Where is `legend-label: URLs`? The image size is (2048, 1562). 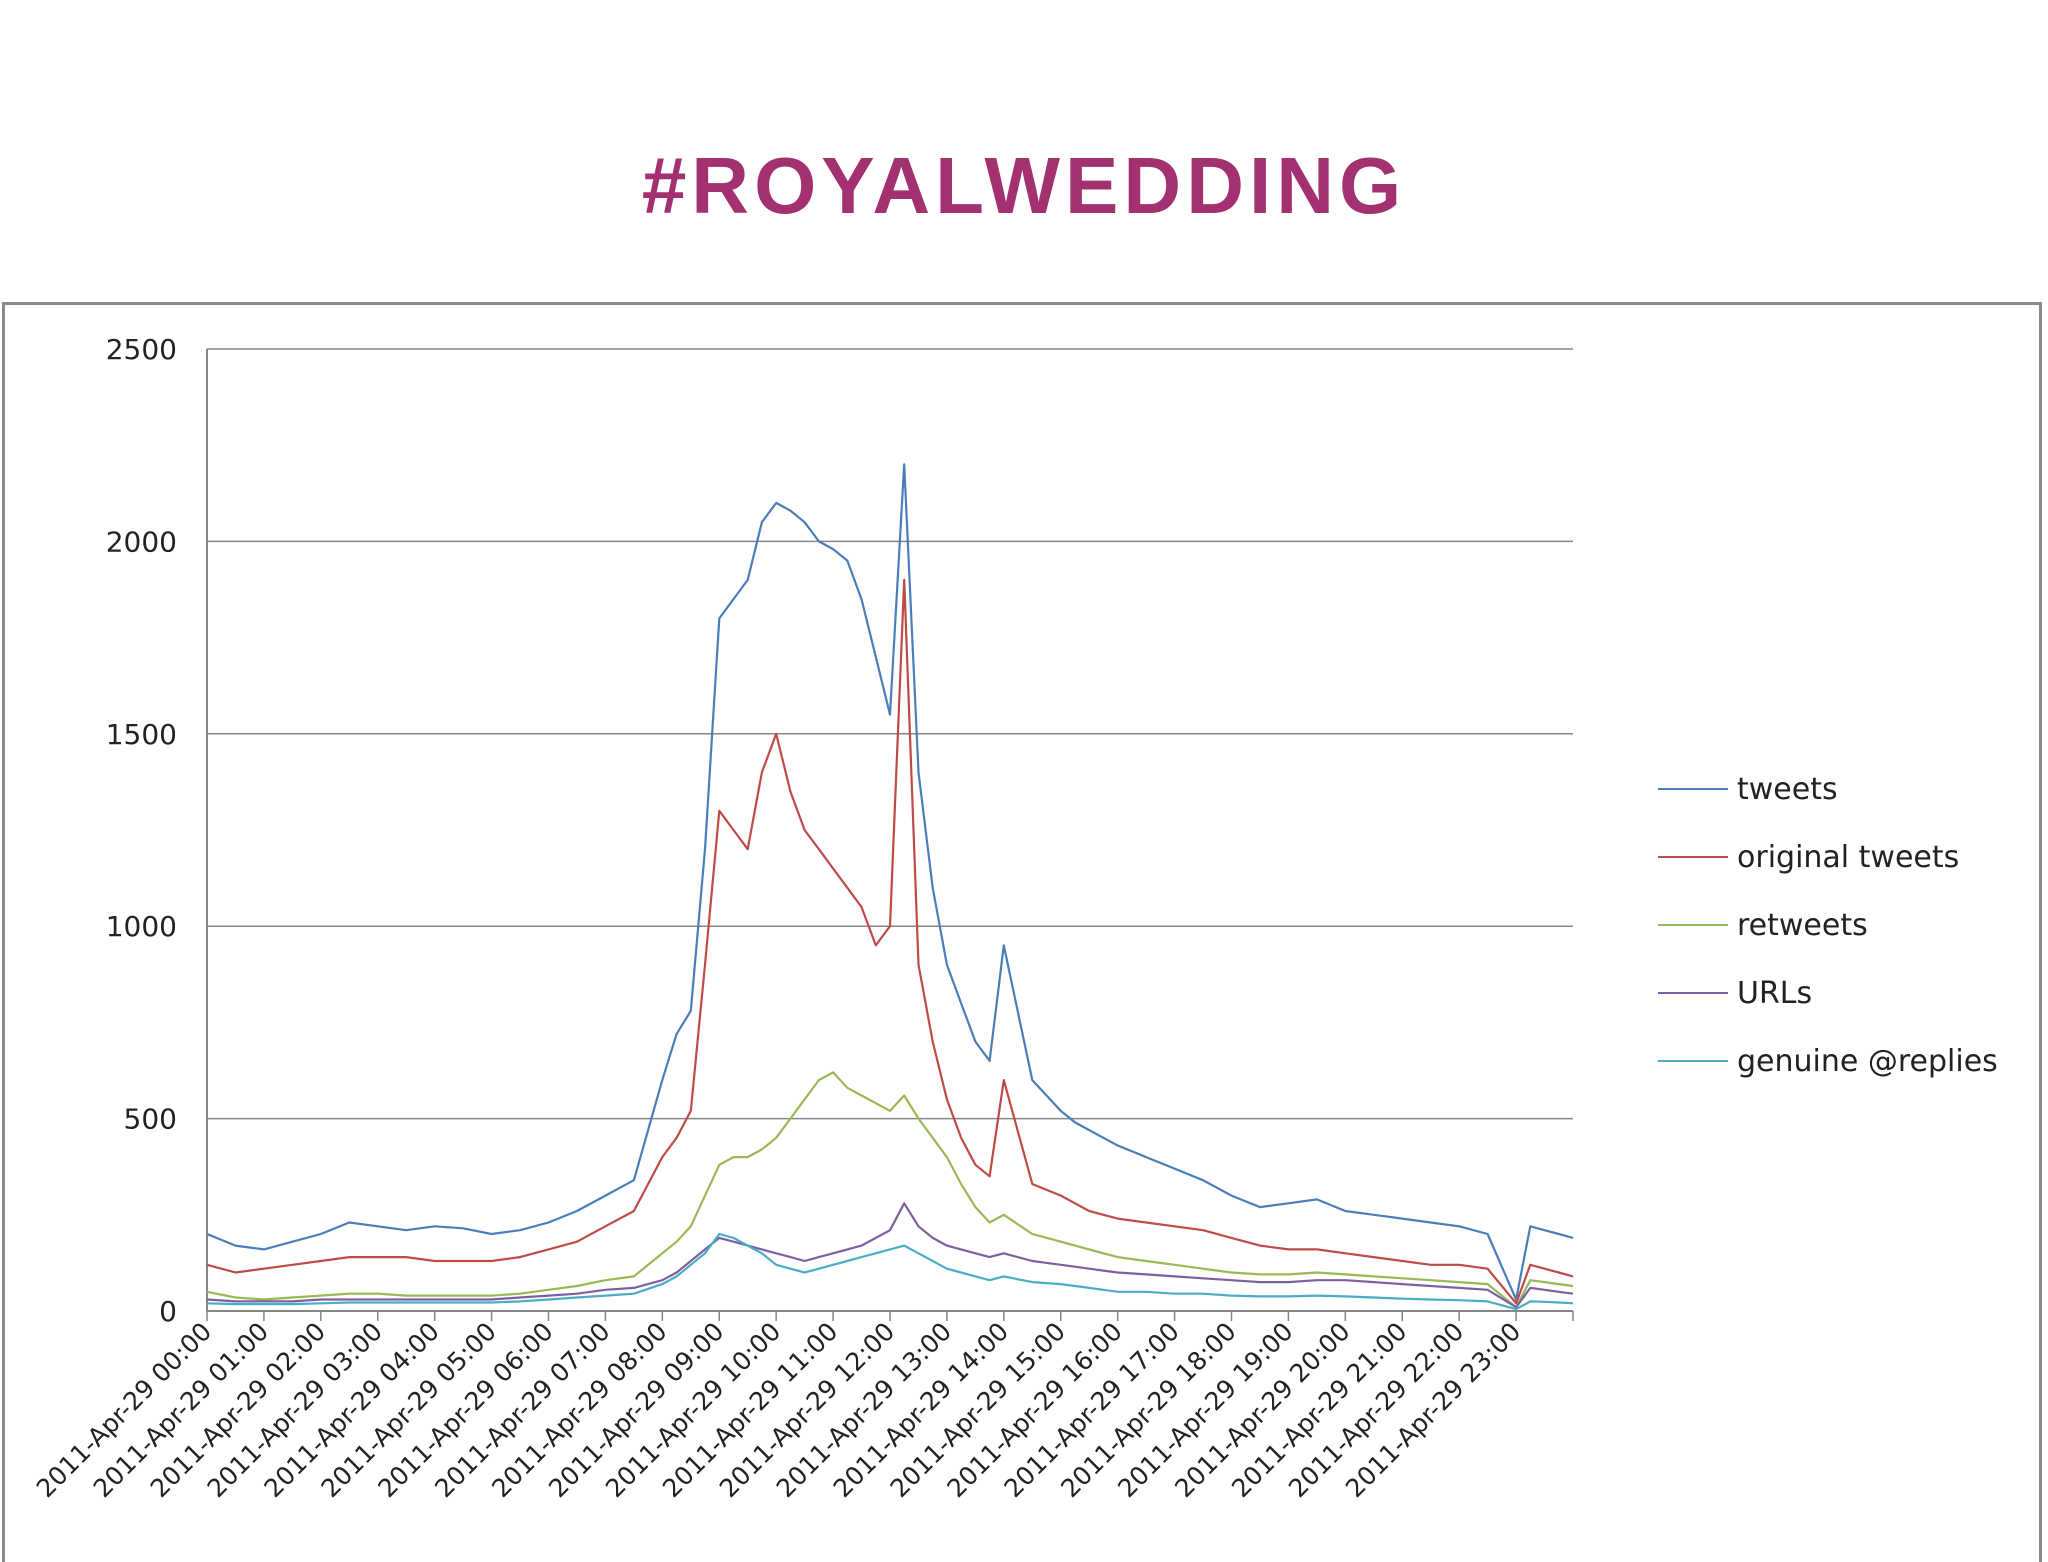
legend-label: URLs is located at coordinates (1774, 993).